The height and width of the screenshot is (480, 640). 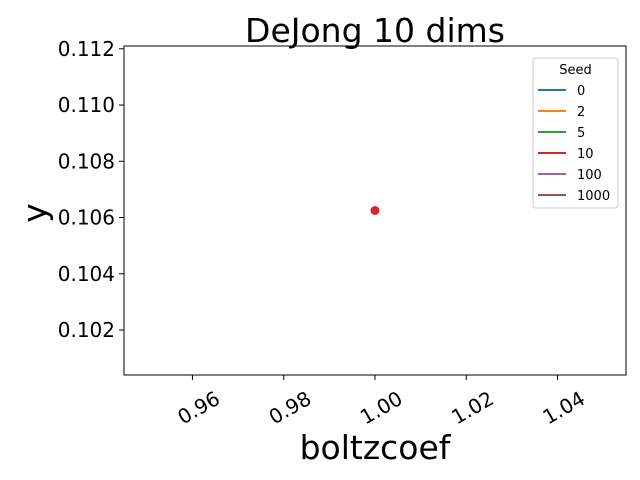 What do you see at coordinates (589, 175) in the screenshot?
I see `legend-label-seed-100: 100` at bounding box center [589, 175].